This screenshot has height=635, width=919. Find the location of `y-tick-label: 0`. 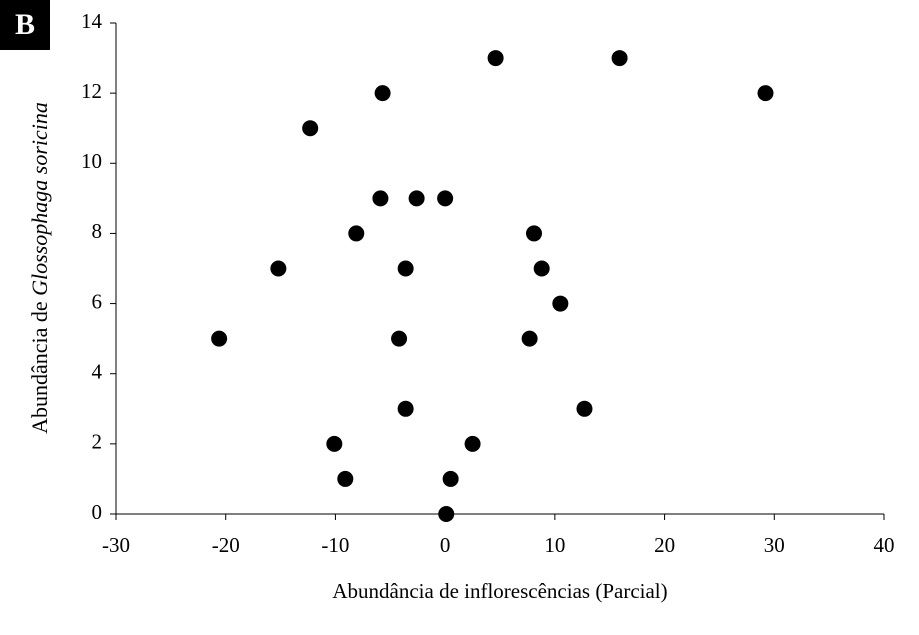

y-tick-label: 0 is located at coordinates (97, 512).